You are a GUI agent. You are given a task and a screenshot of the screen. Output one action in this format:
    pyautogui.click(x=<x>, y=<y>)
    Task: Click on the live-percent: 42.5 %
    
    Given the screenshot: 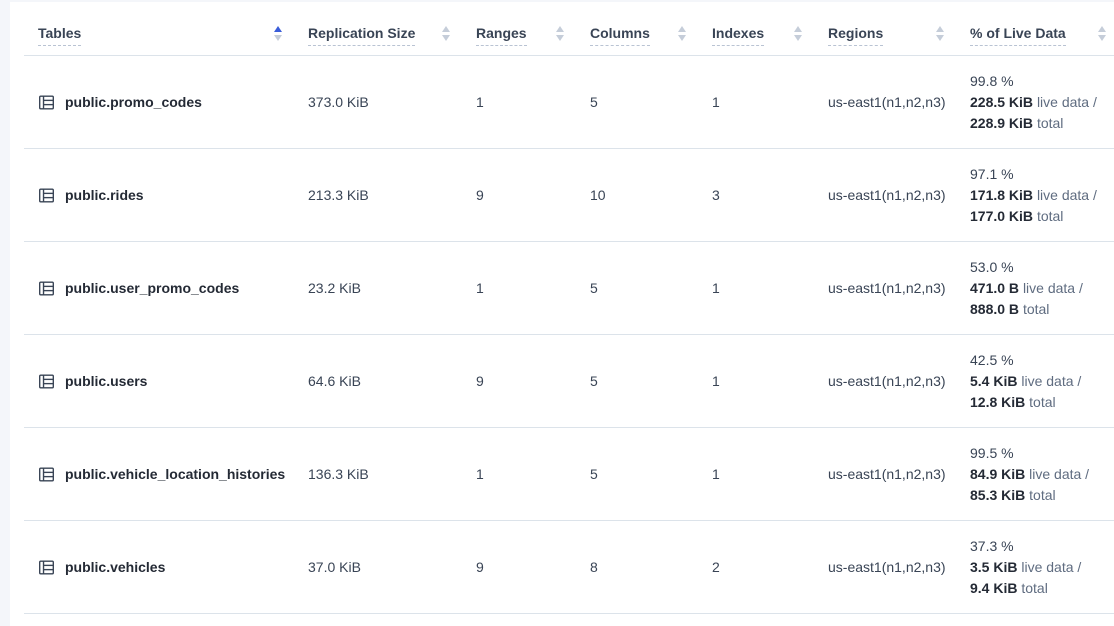 What is the action you would take?
    pyautogui.click(x=992, y=359)
    